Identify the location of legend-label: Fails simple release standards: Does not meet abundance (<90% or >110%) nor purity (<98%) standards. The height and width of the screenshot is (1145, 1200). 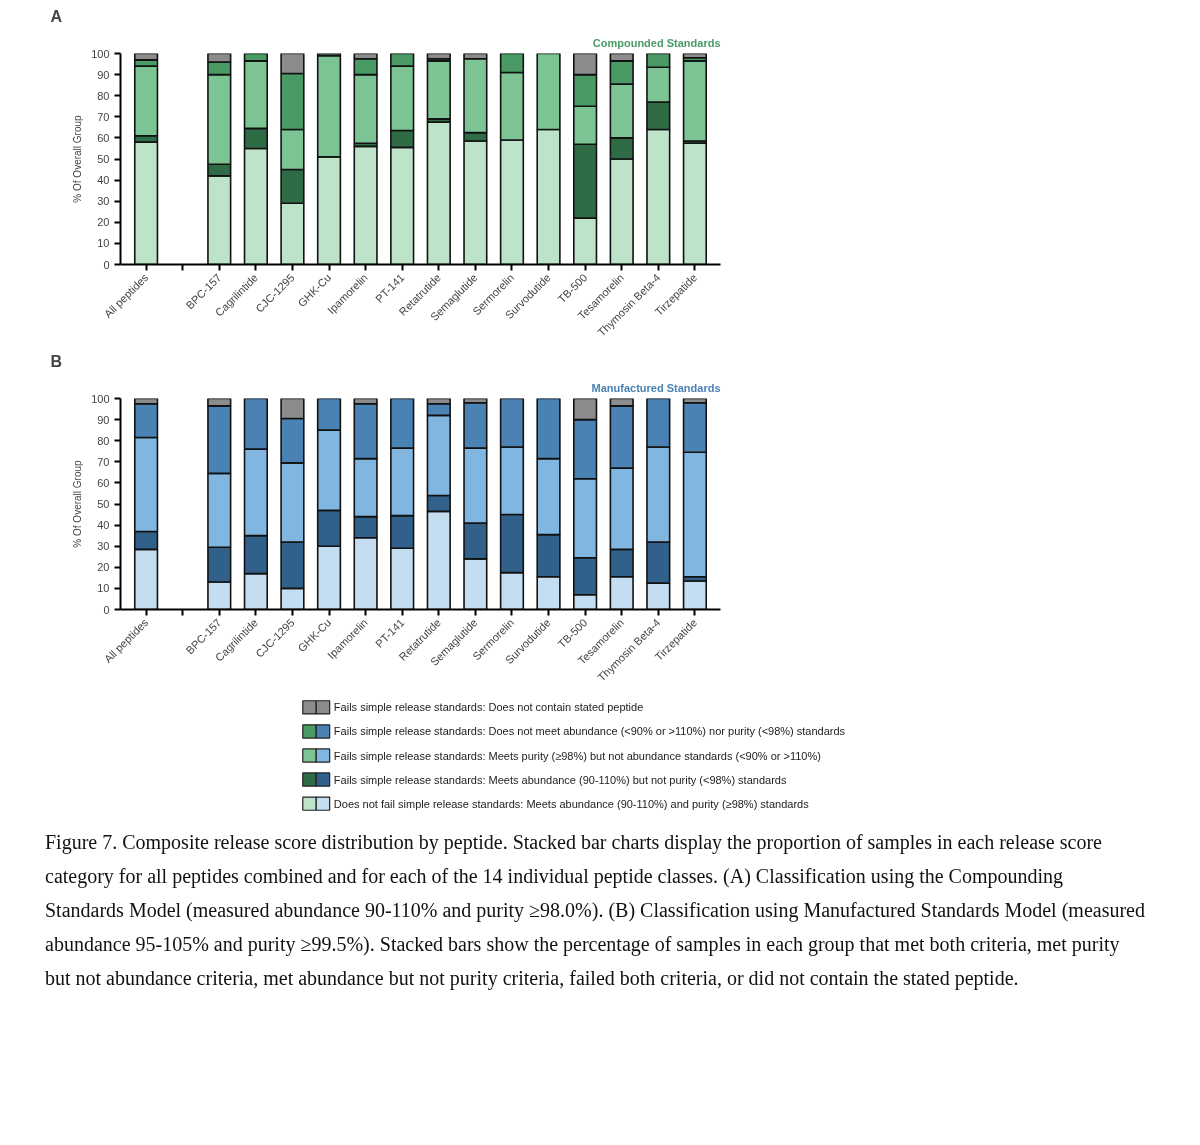
(589, 731).